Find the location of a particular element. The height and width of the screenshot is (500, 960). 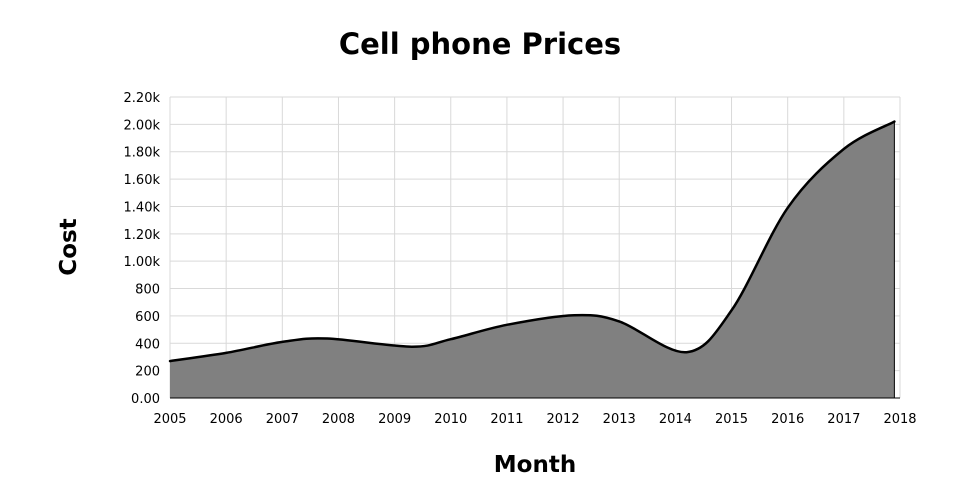

y-tick-label: 1.80k is located at coordinates (142, 153).